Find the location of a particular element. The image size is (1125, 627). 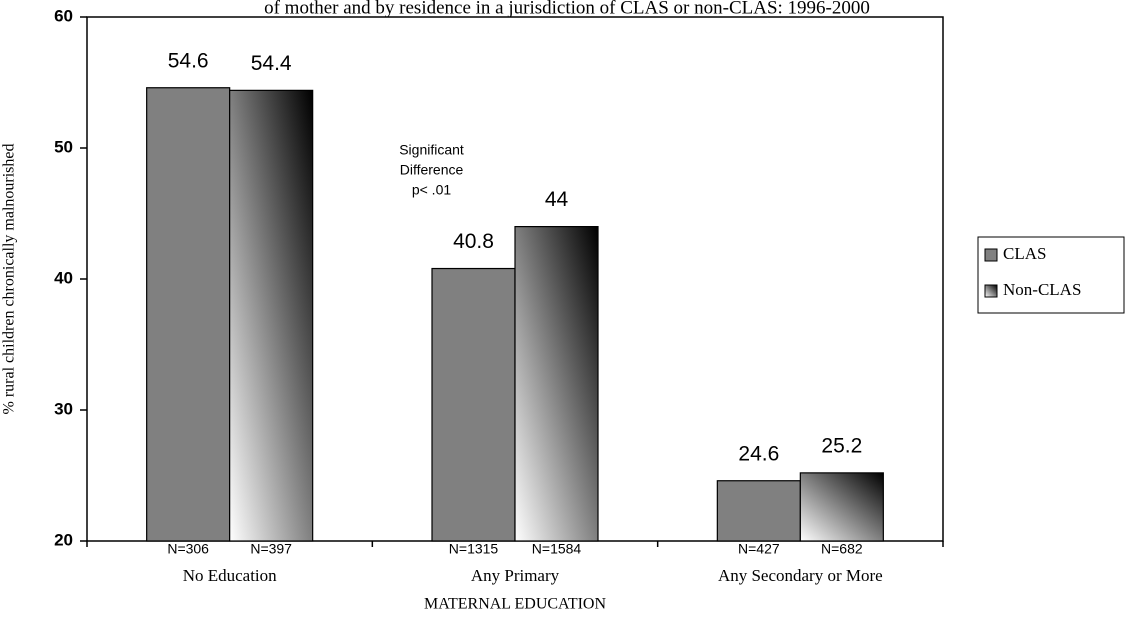

value-label: 44 is located at coordinates (557, 199).